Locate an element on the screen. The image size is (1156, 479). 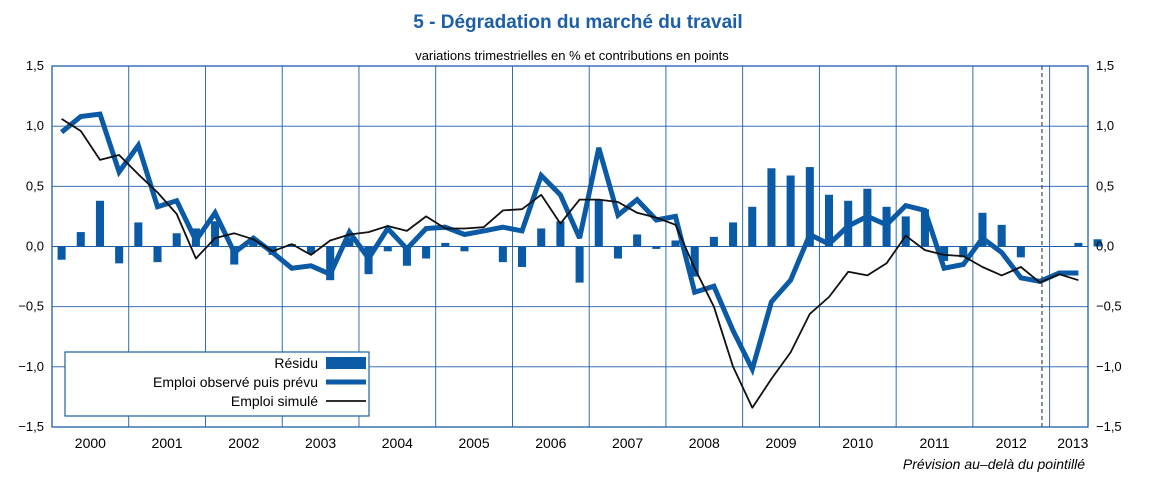
x-year-label: 2006 is located at coordinates (550, 443).